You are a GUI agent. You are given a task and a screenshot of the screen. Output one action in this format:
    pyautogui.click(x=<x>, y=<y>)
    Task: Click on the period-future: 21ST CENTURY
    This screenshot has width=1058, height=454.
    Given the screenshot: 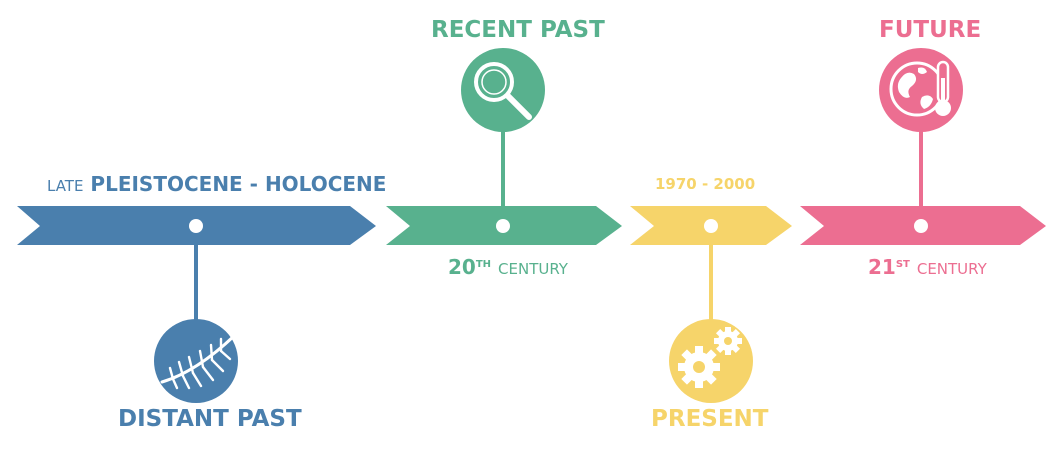 What is the action you would take?
    pyautogui.click(x=927, y=267)
    